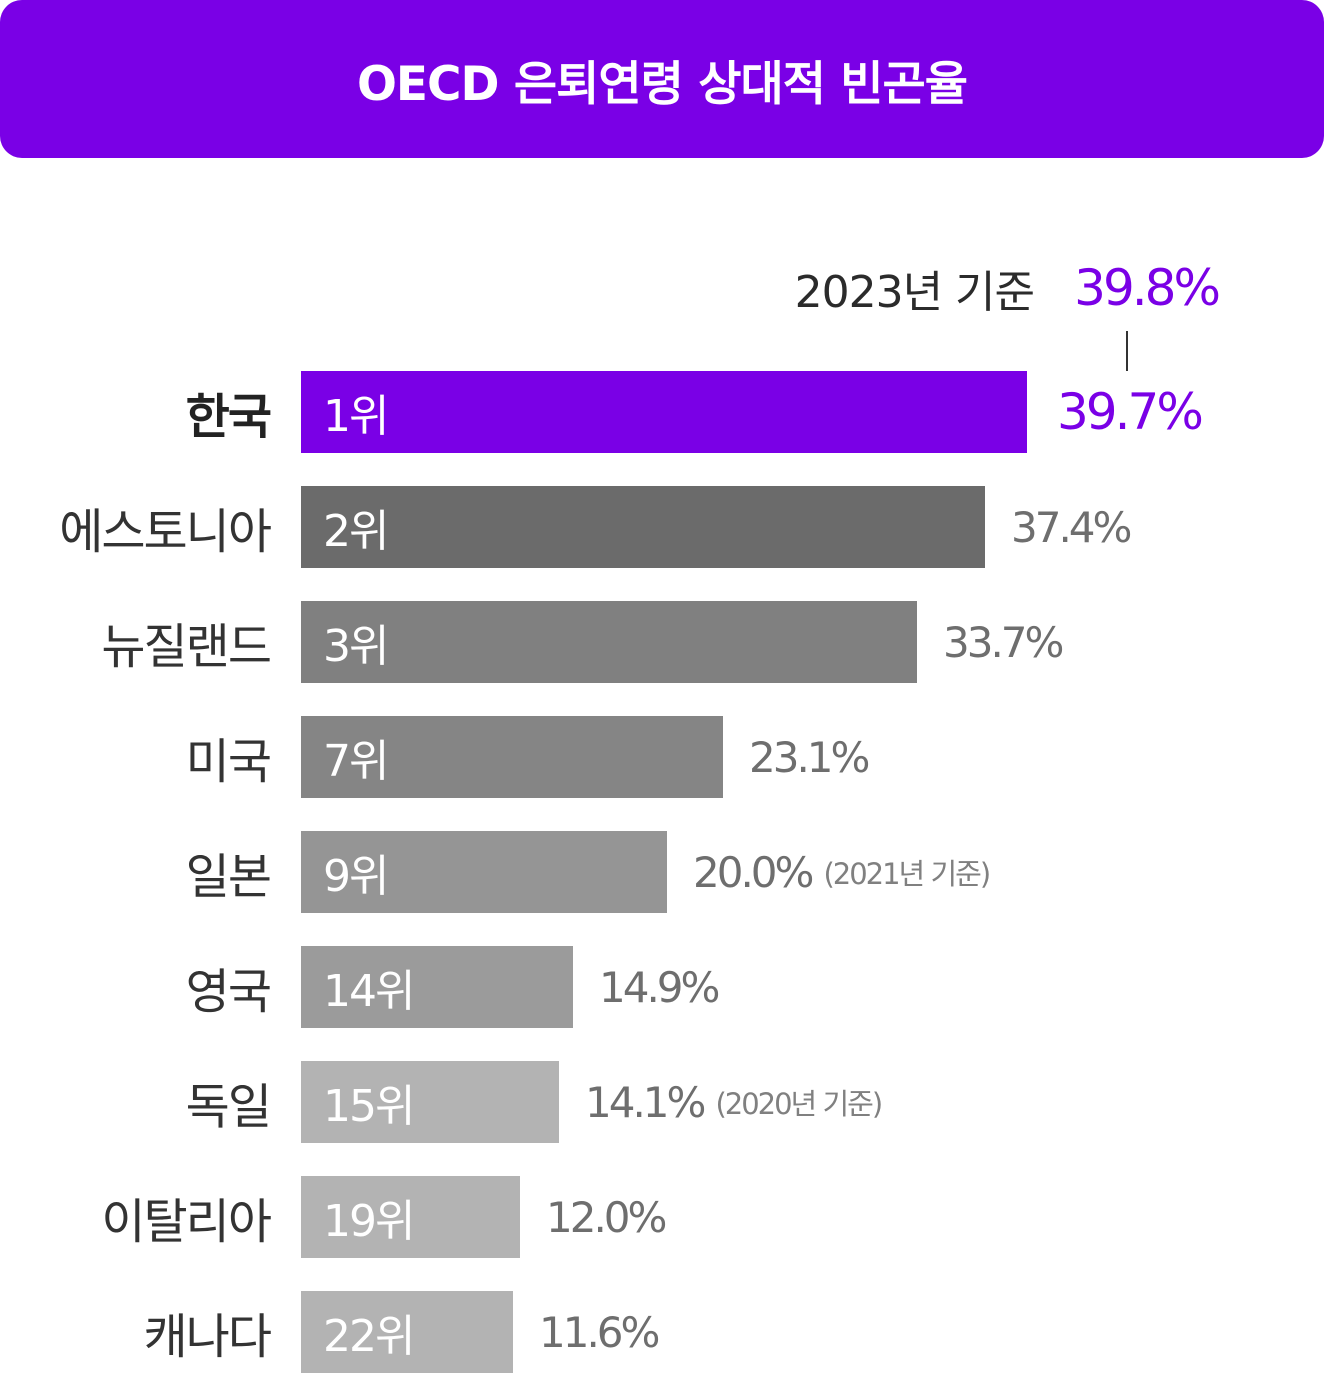 Image resolution: width=1324 pixels, height=1400 pixels. I want to click on bar: 3위, so click(609, 642).